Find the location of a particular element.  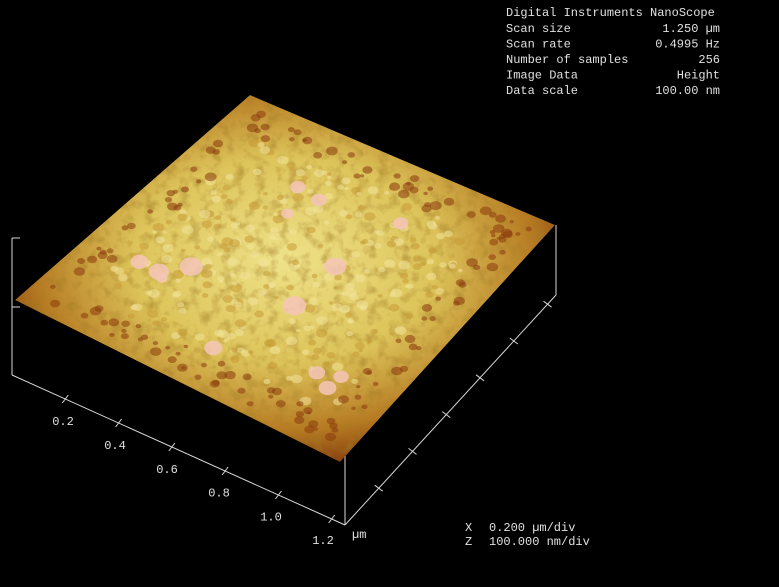

x-tick-label: 1.0 is located at coordinates (271, 517).